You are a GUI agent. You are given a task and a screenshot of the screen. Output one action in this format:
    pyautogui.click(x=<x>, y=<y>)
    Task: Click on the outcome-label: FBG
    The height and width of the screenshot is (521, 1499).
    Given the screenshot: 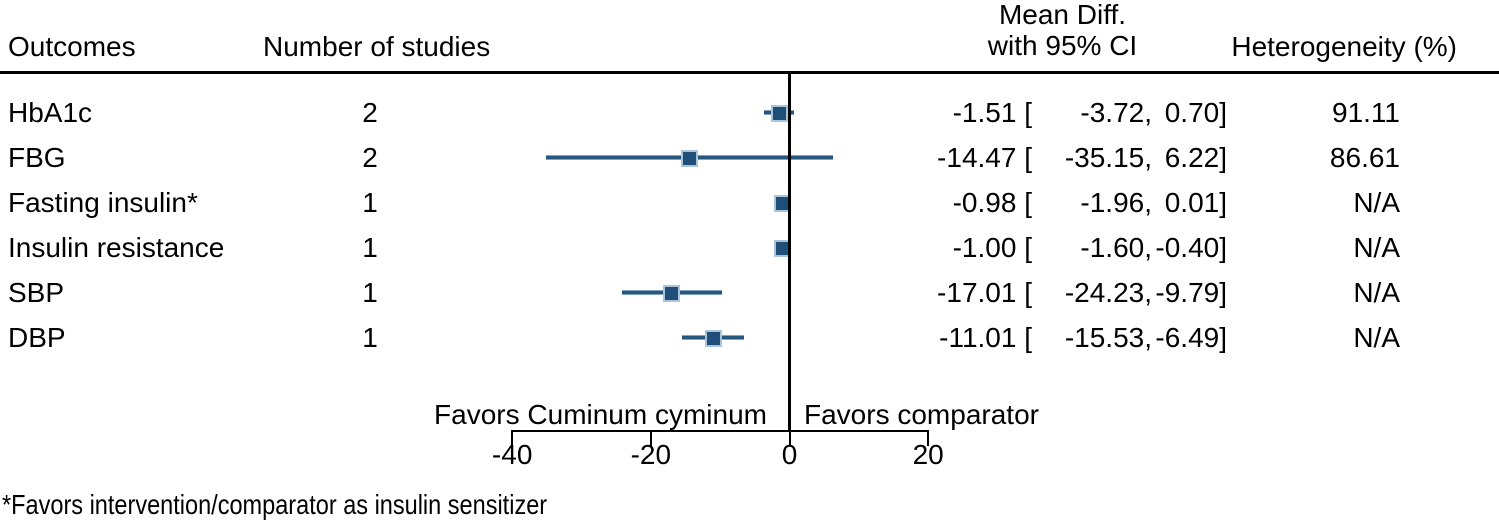 What is the action you would take?
    pyautogui.click(x=37, y=157)
    